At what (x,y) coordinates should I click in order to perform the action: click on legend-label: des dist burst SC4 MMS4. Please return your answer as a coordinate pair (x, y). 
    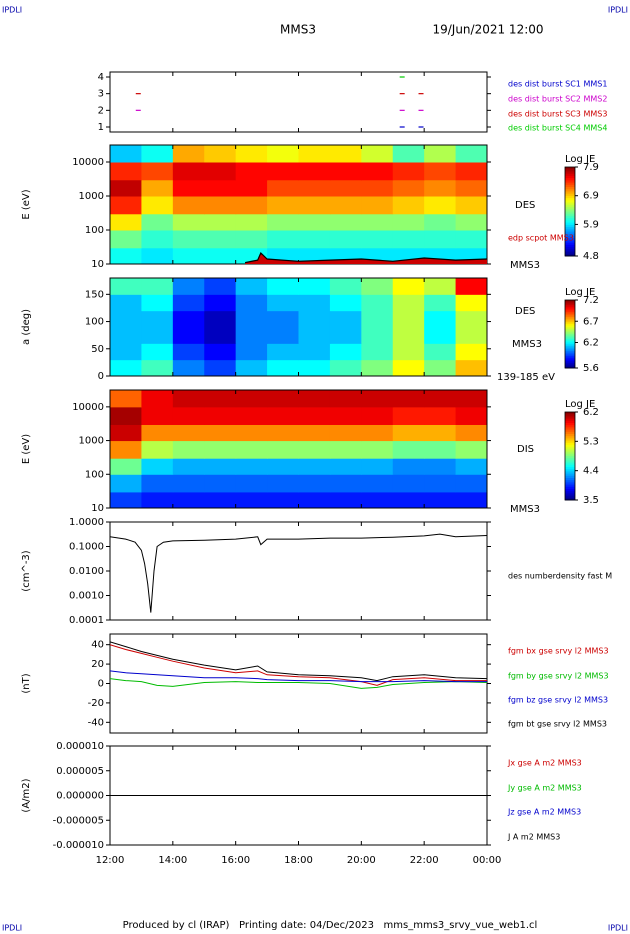
    Looking at the image, I should click on (557, 128).